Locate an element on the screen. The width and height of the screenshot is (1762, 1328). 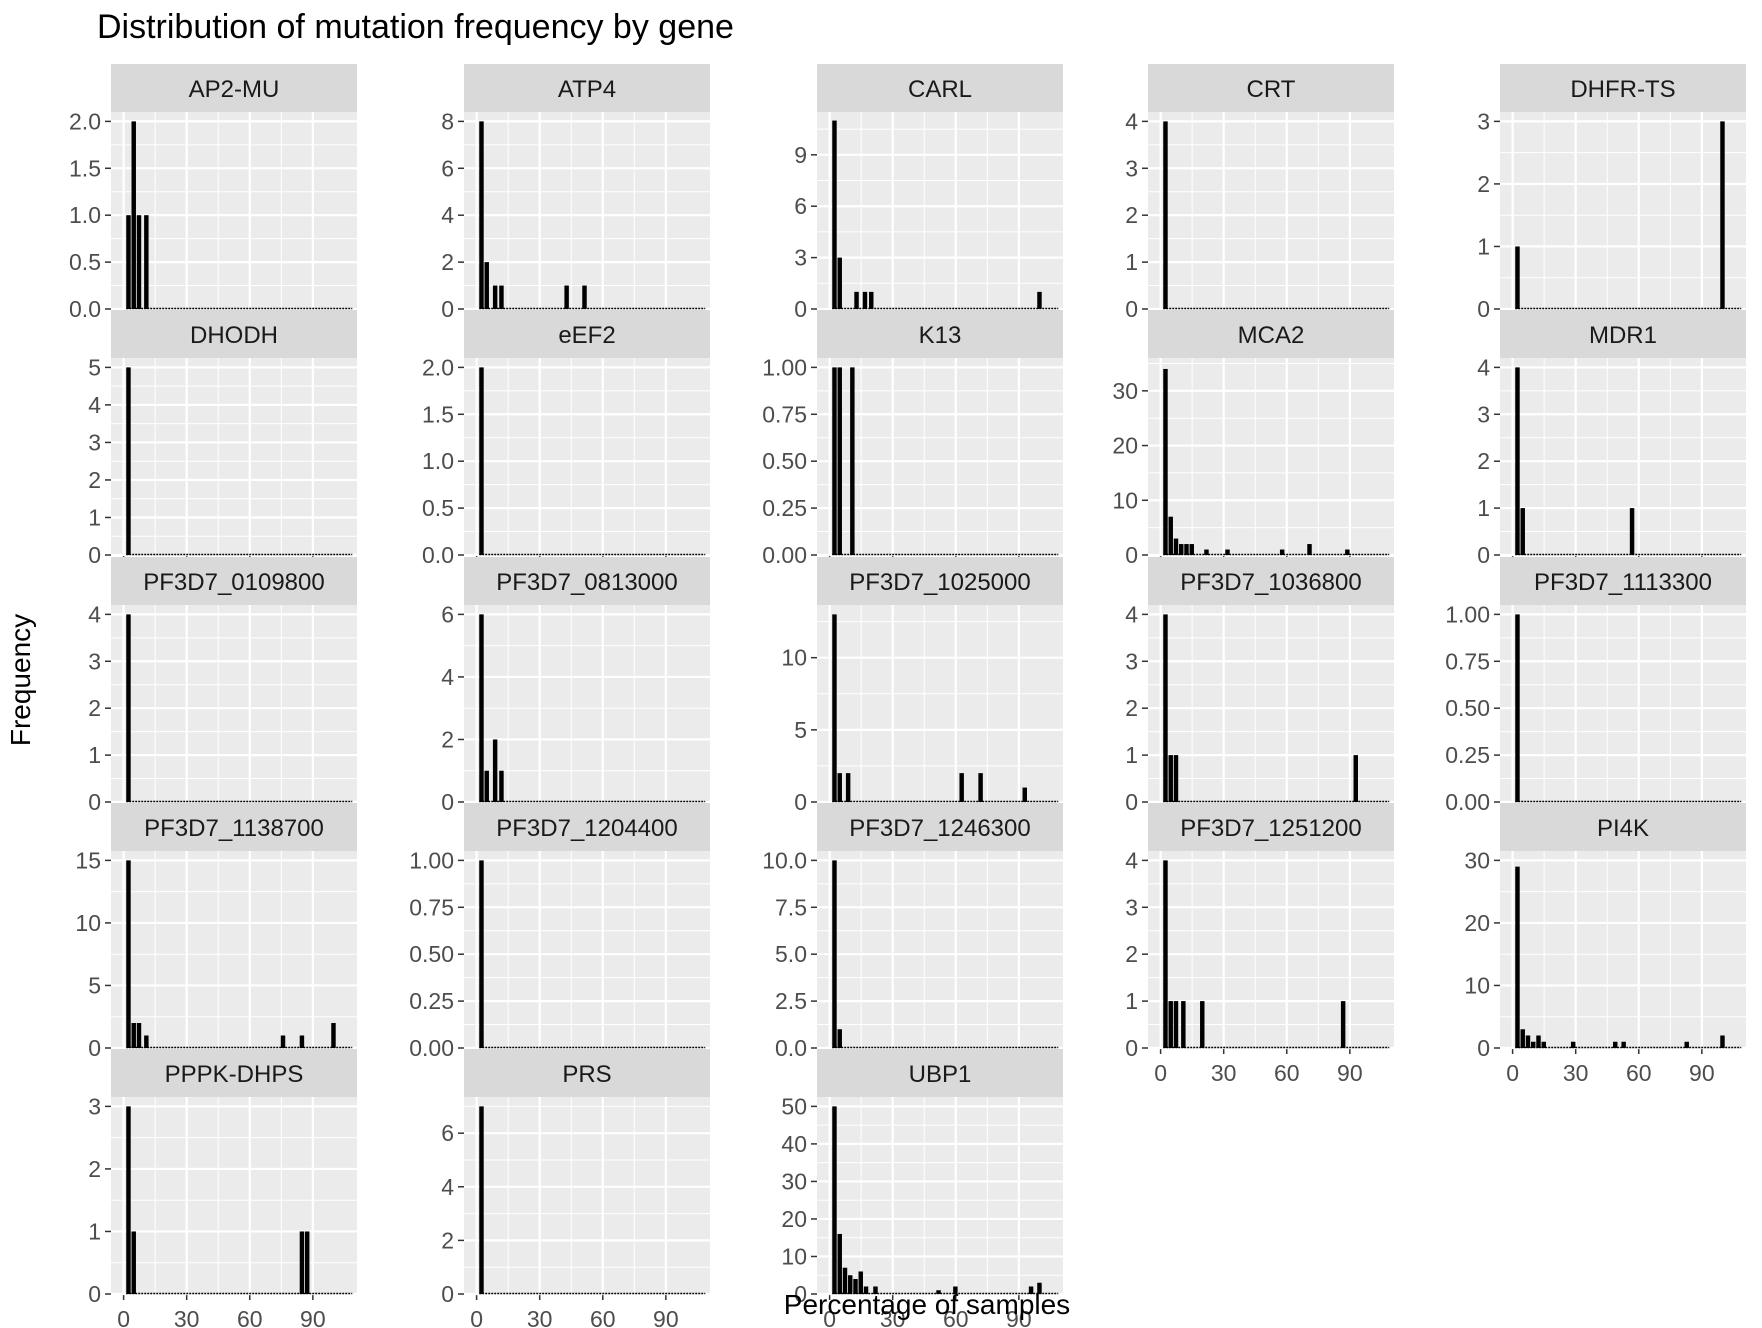
facet-strip-label: PF3D7_1138700 is located at coordinates (234, 828).